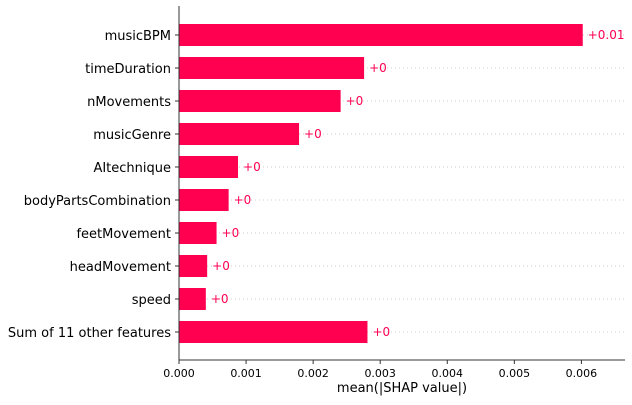 The image size is (632, 405). What do you see at coordinates (402, 388) in the screenshot?
I see `x-axis-label: mean(|SHAP value|)` at bounding box center [402, 388].